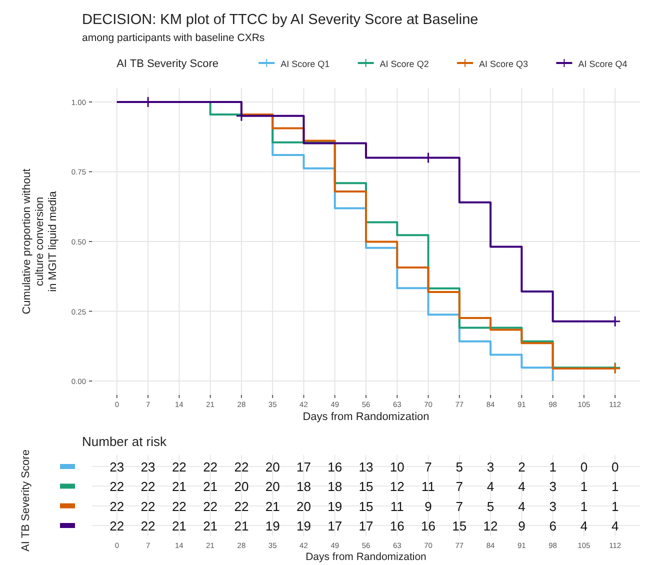 This screenshot has width=652, height=565. I want to click on data-label: 2, so click(522, 467).